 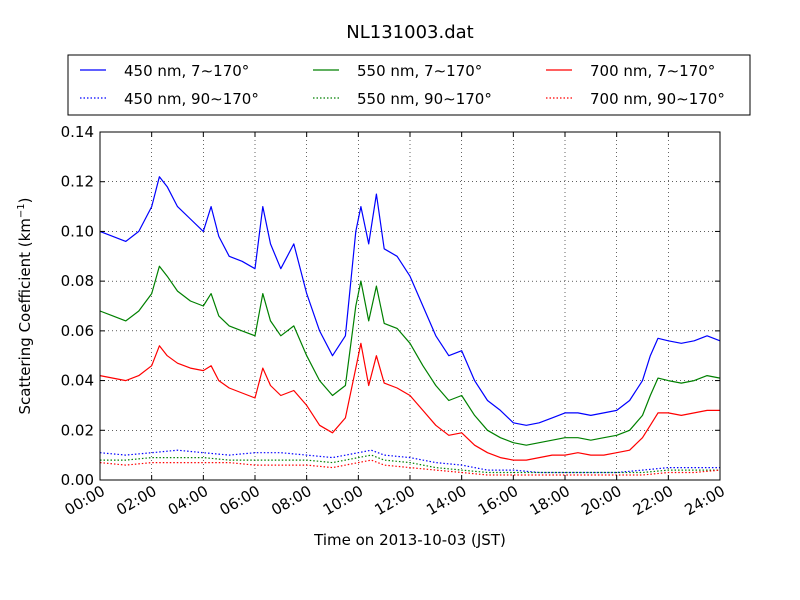 What do you see at coordinates (77, 331) in the screenshot?
I see `y-tick-label: 0.06` at bounding box center [77, 331].